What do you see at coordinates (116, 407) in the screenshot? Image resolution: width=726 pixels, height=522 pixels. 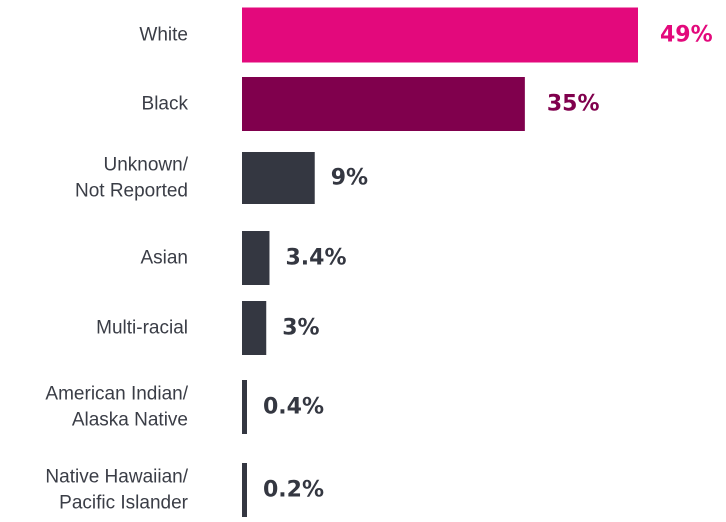 I see `category-label-5: American Indian/Alaska Native` at bounding box center [116, 407].